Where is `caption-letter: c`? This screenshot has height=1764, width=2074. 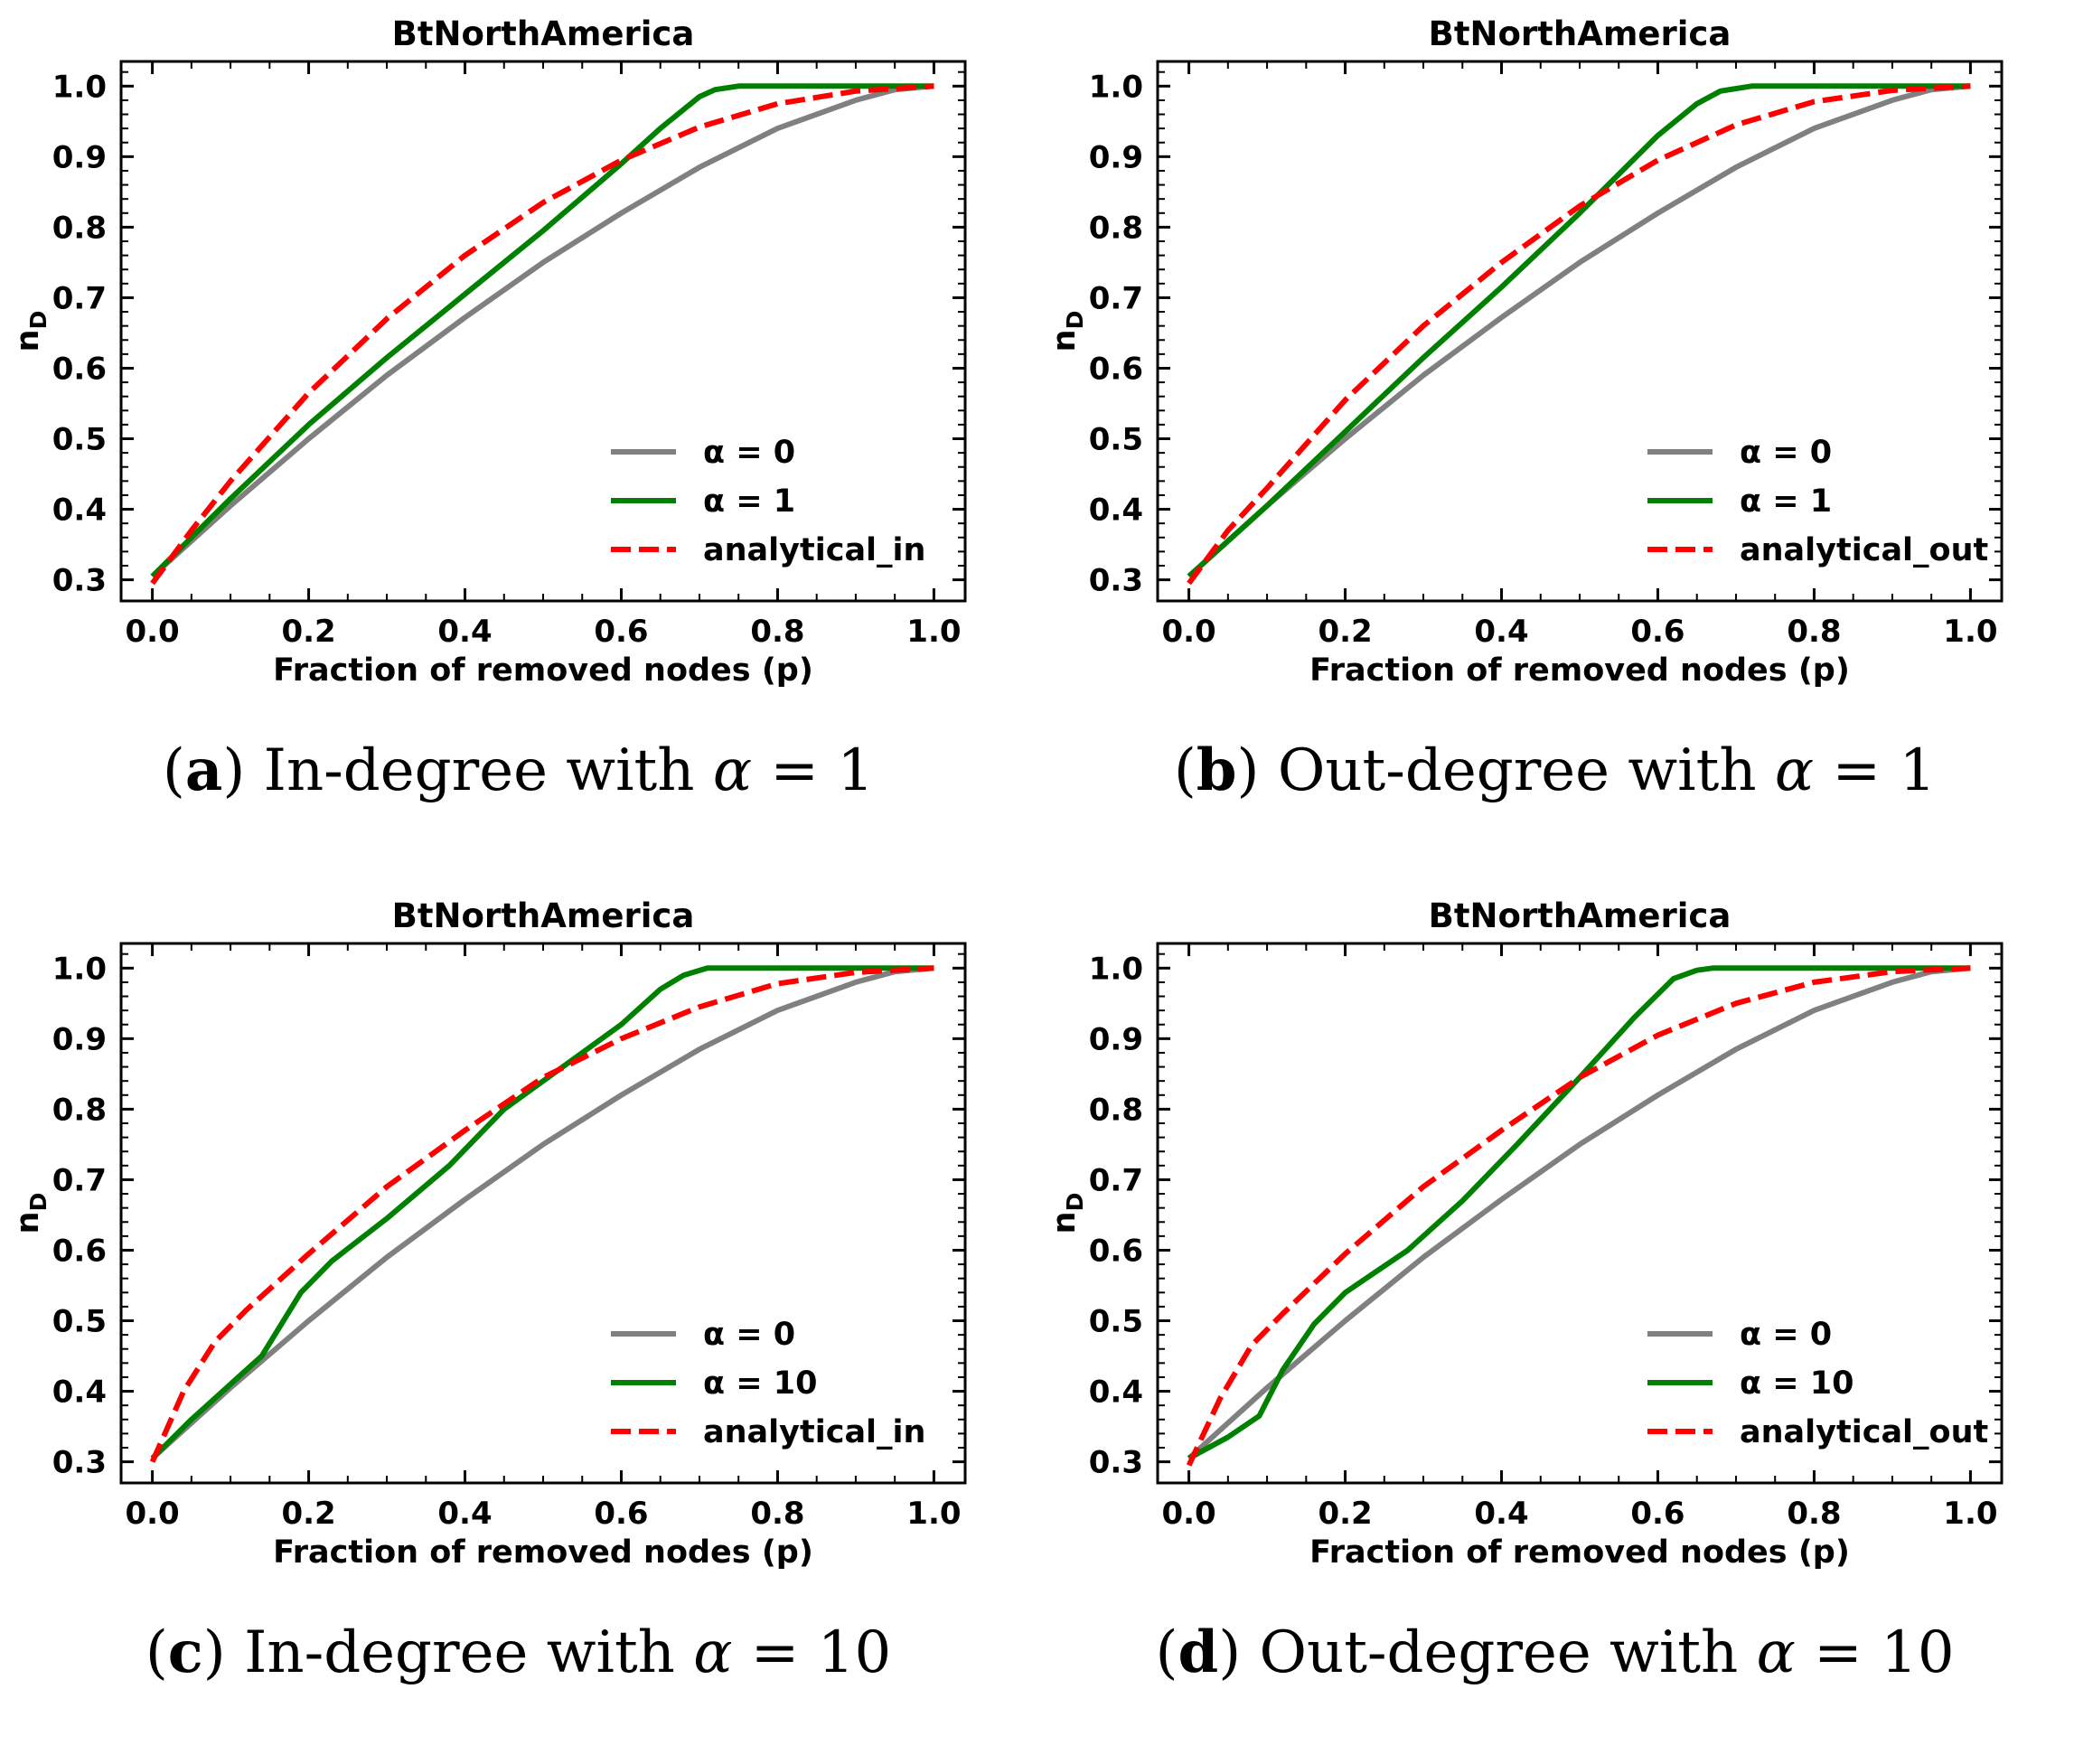 caption-letter: c is located at coordinates (185, 1652).